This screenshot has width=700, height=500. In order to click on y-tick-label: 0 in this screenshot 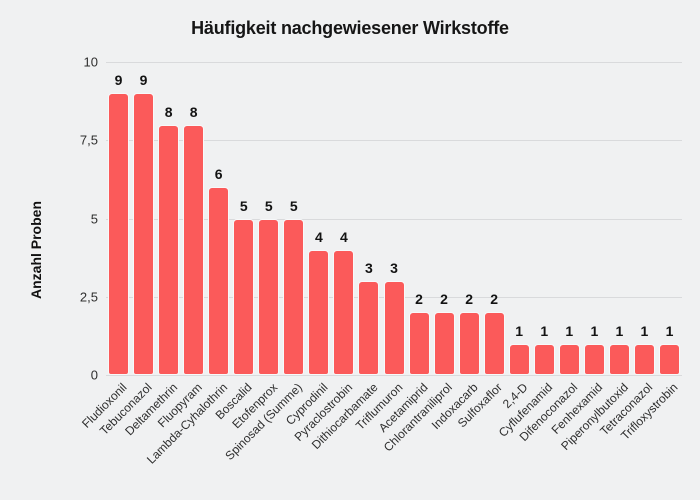, I will do `click(94, 375)`.